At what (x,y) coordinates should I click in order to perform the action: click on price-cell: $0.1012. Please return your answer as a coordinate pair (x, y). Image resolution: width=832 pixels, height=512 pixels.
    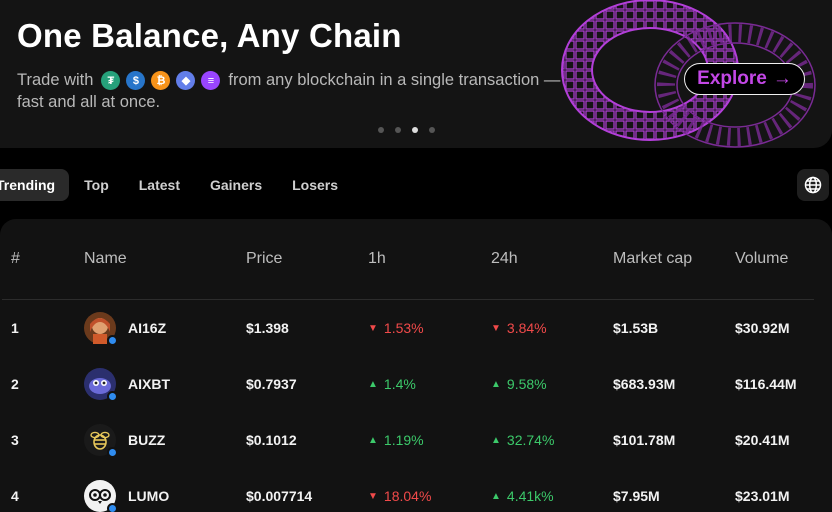
    Looking at the image, I should click on (271, 440).